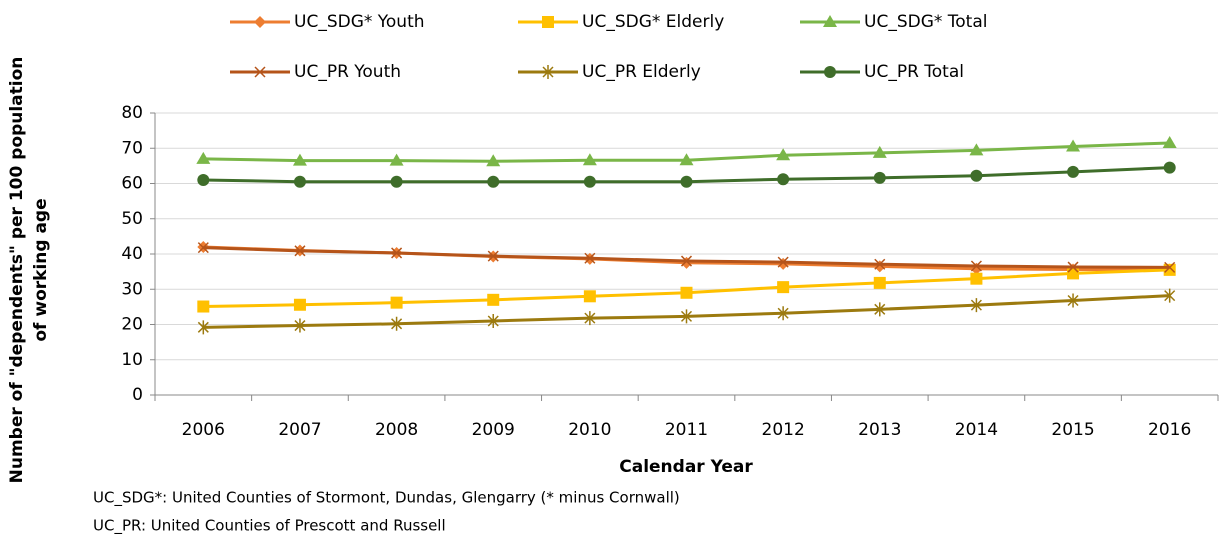 The width and height of the screenshot is (1220, 546). I want to click on y-tick-label: 40, so click(132, 254).